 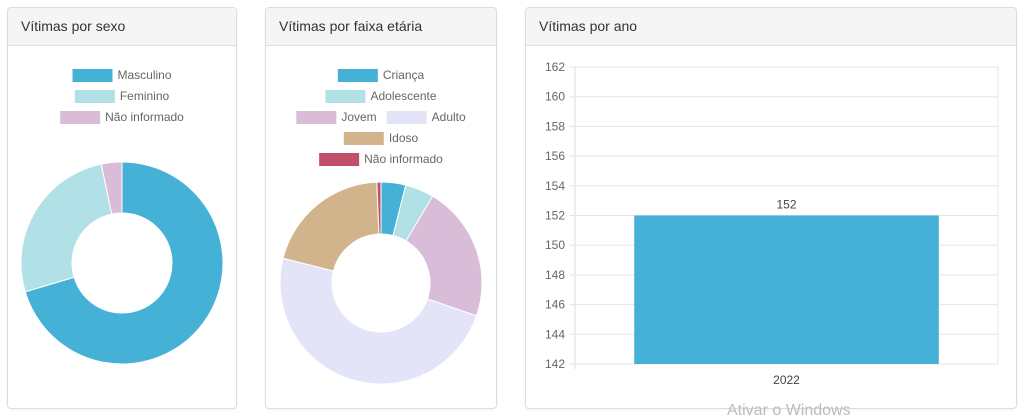 I want to click on y-tick-label: 156, so click(x=555, y=156).